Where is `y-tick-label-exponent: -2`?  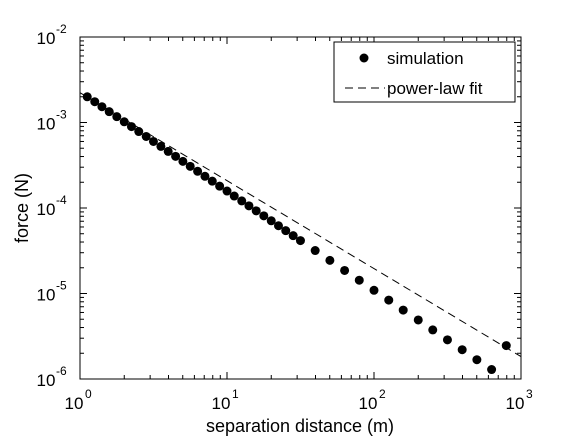
y-tick-label-exponent: -2 is located at coordinates (61, 29).